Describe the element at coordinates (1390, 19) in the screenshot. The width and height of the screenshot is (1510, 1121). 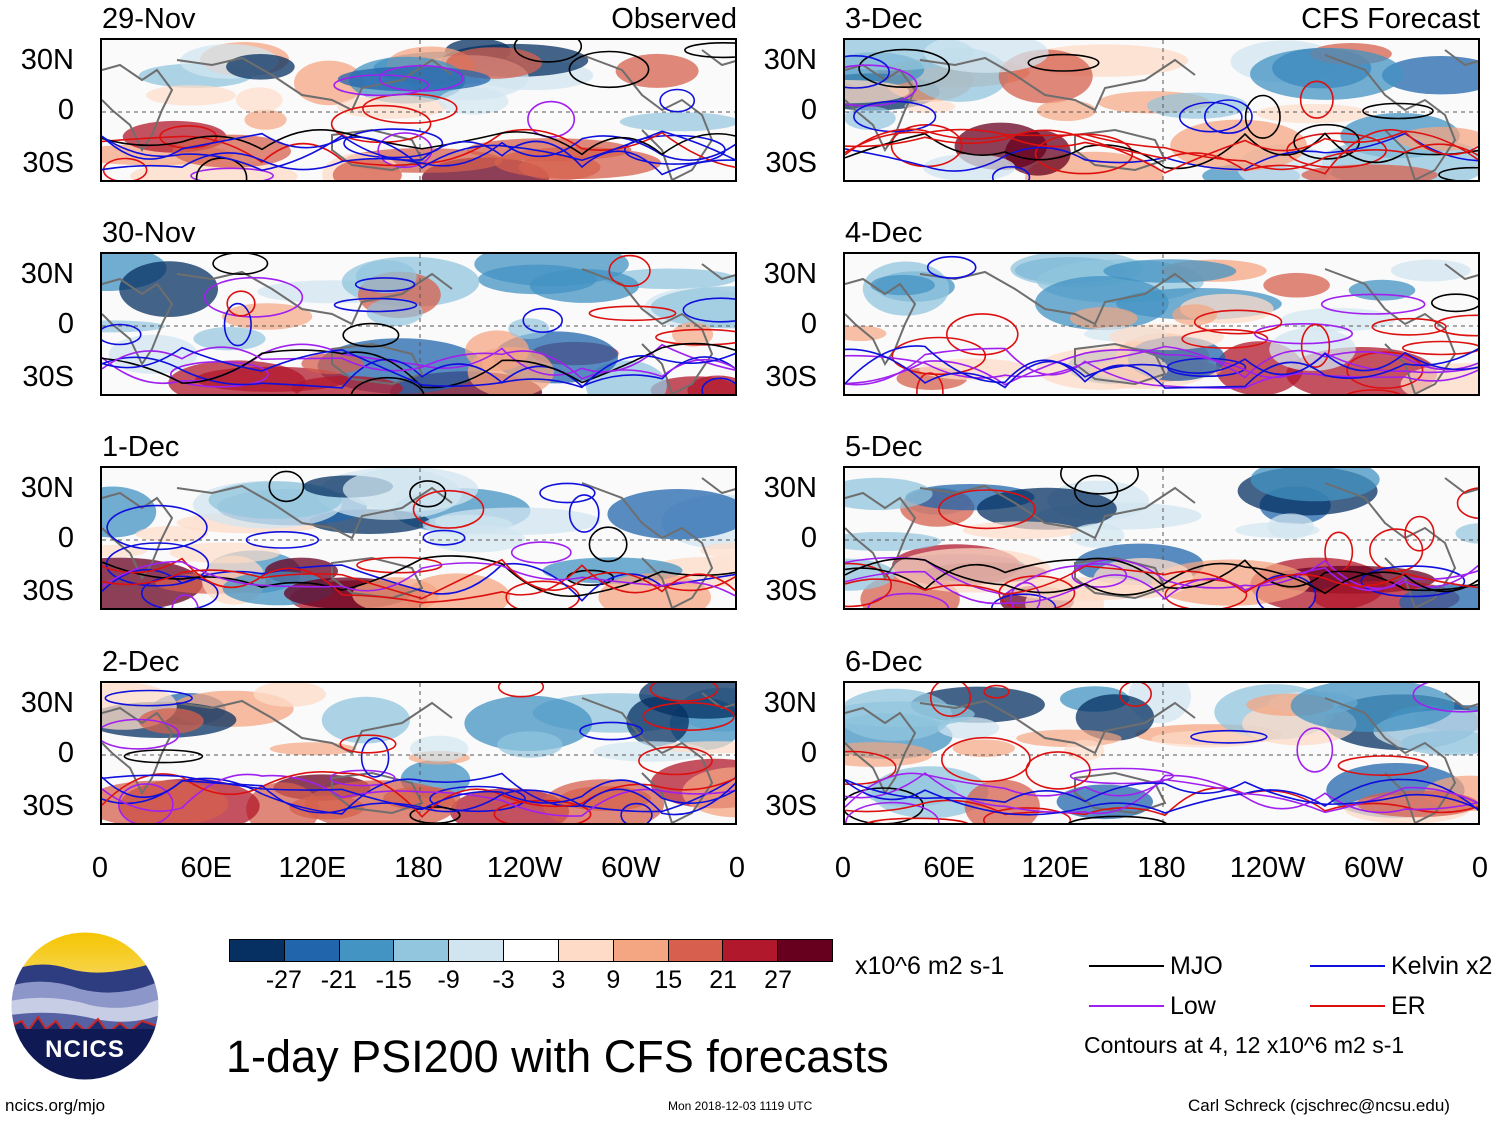
I see `panel-tag: CFS Forecast` at that location.